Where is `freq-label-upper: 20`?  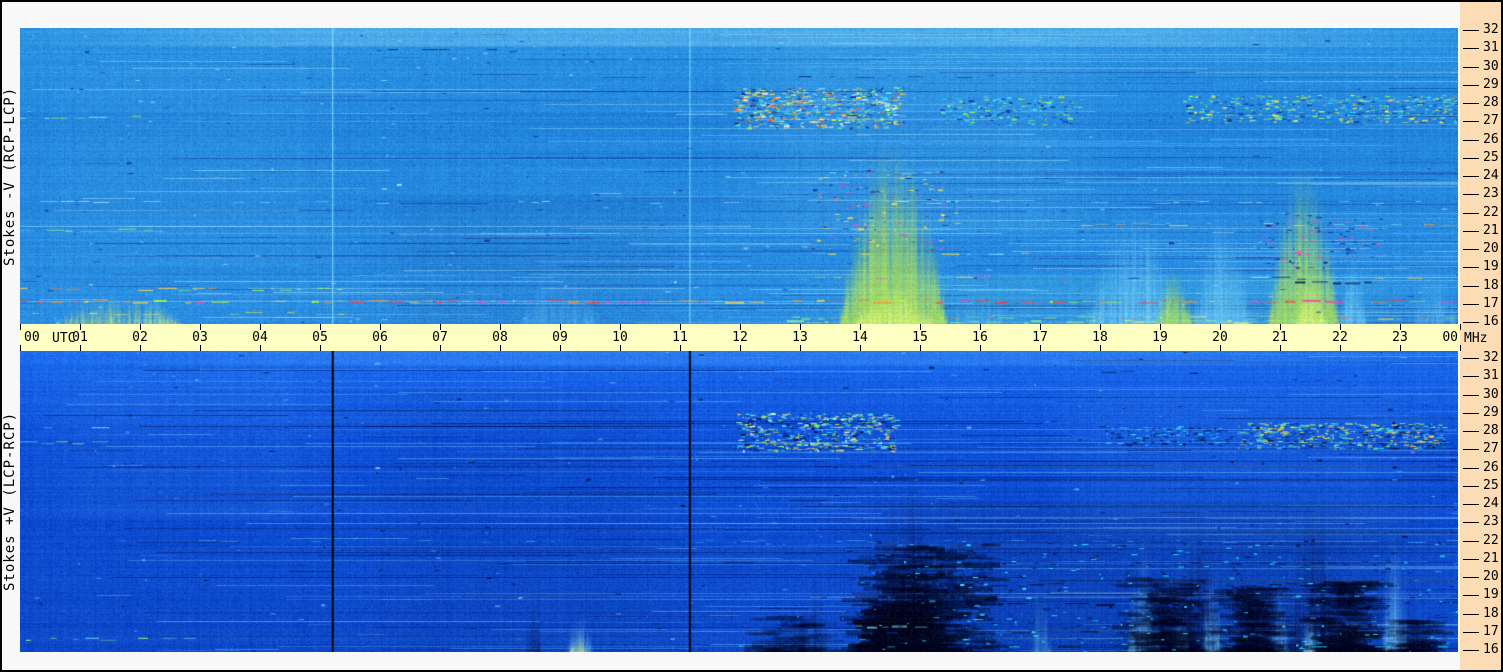 freq-label-upper: 20 is located at coordinates (1491, 248).